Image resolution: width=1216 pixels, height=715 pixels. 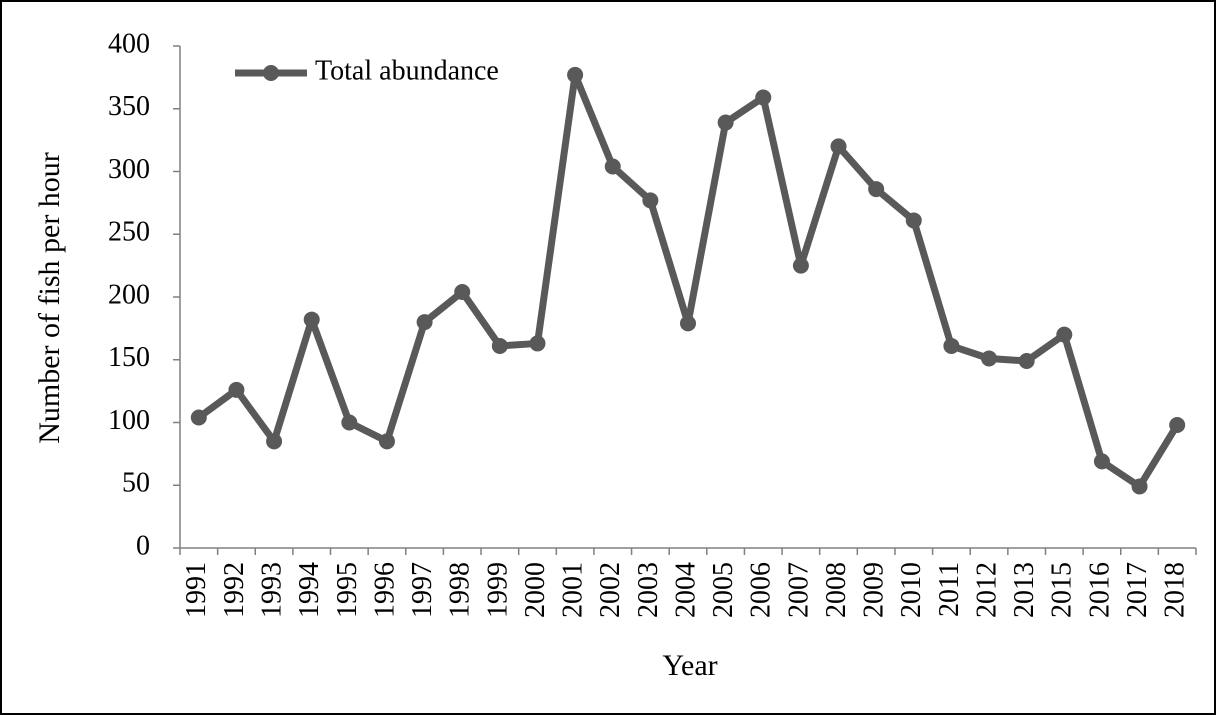 What do you see at coordinates (271, 73) in the screenshot?
I see `legend-marker` at bounding box center [271, 73].